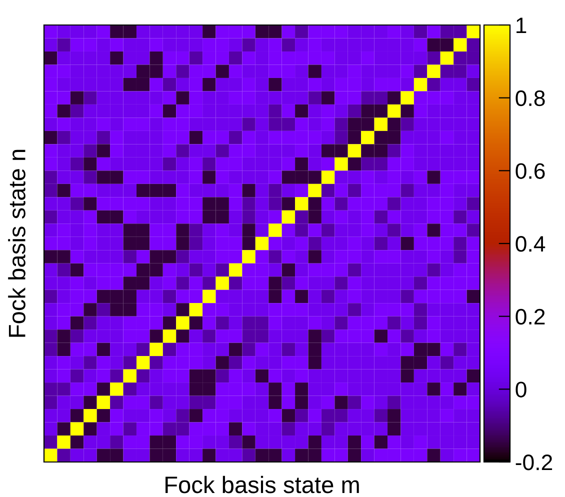 The height and width of the screenshot is (497, 565). What do you see at coordinates (521, 390) in the screenshot?
I see `color-bar-label: 0` at bounding box center [521, 390].